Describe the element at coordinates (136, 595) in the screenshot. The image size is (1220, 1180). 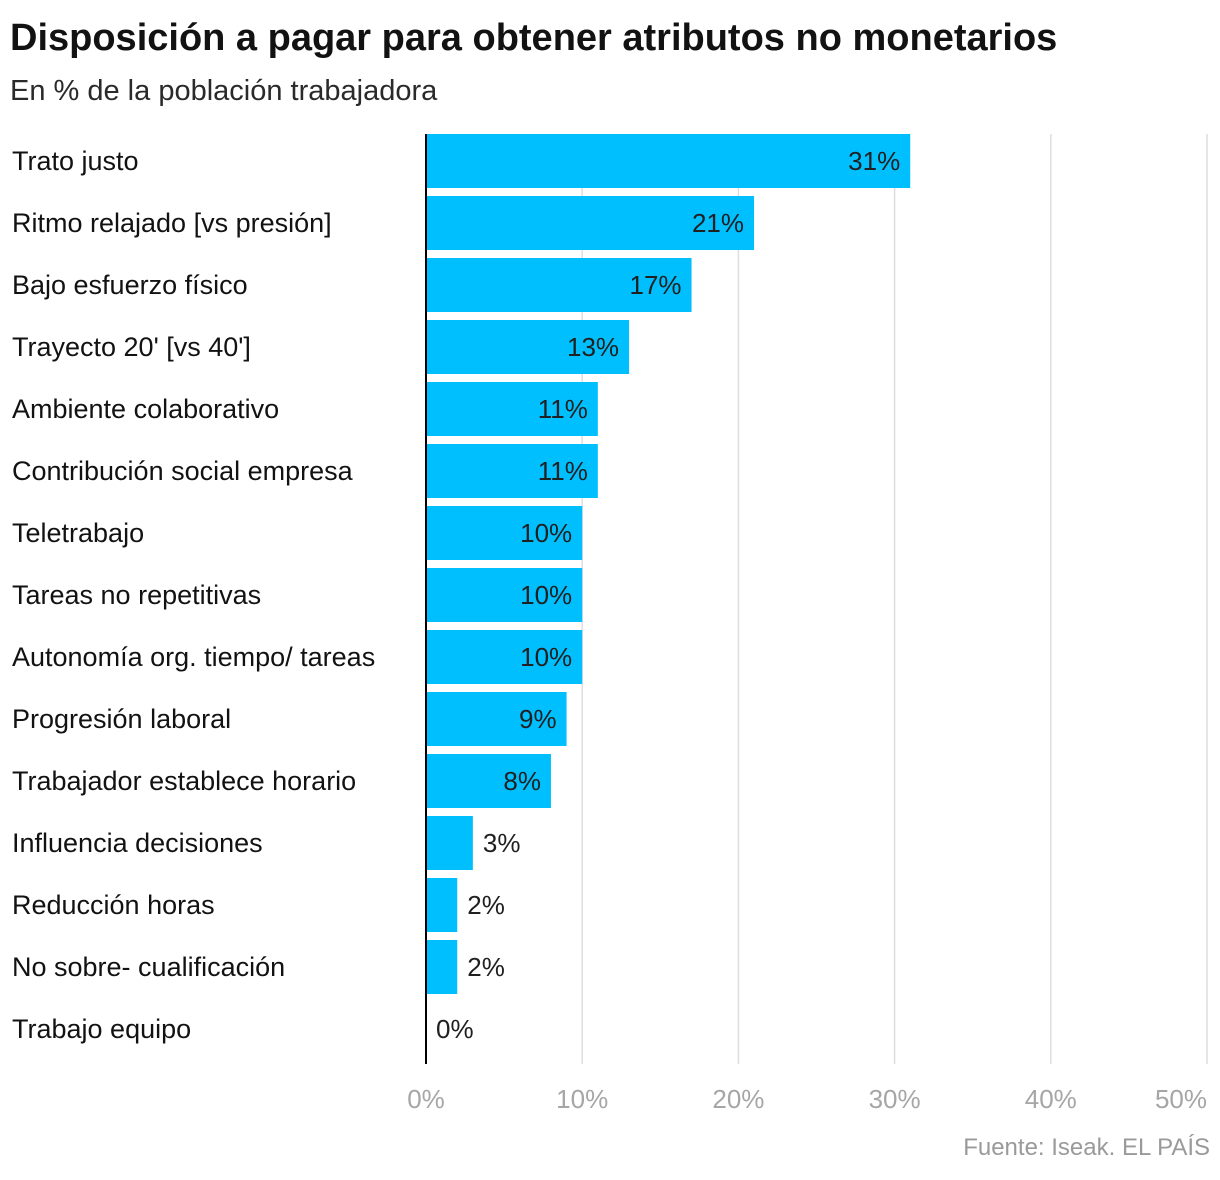
I see `category-label: Tareas no repetitivas` at that location.